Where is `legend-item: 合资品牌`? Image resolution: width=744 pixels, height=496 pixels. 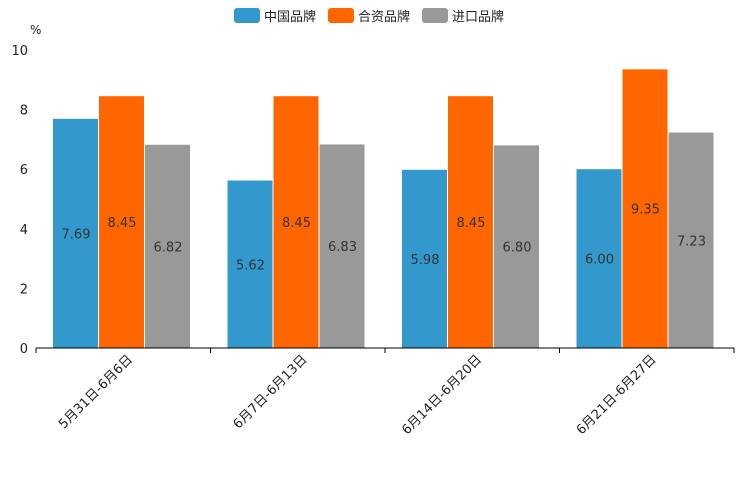
legend-item: 合资品牌 is located at coordinates (369, 16).